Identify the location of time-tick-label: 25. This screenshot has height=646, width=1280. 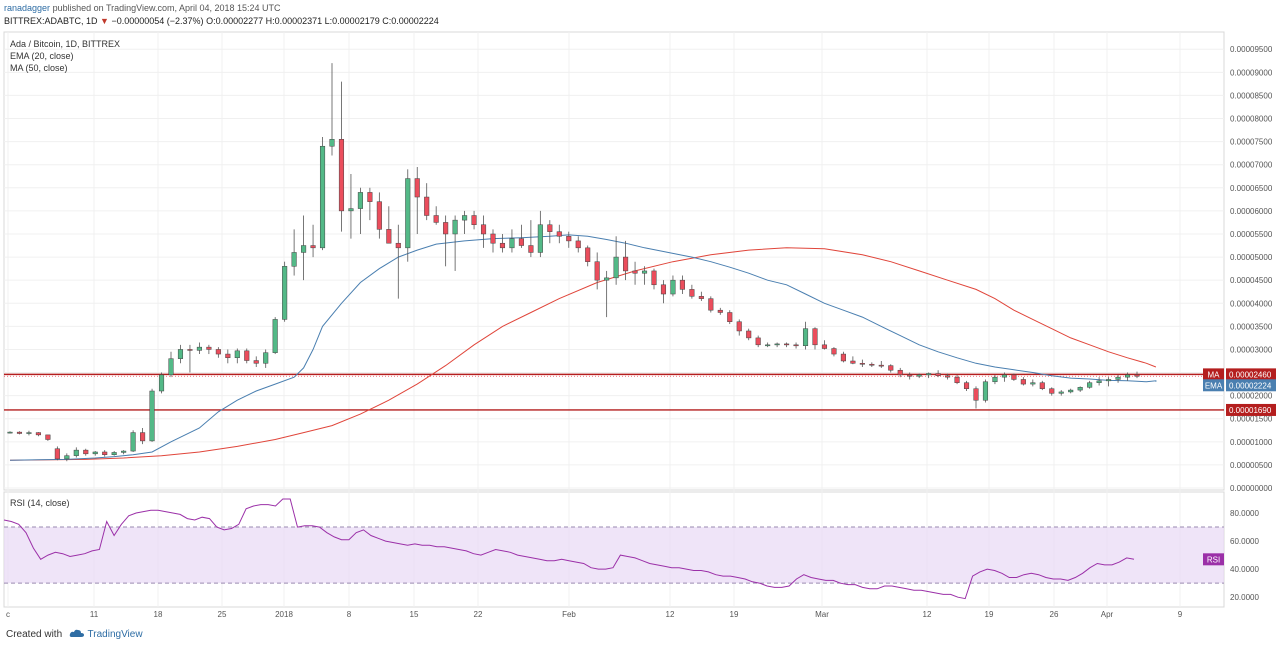
(222, 614).